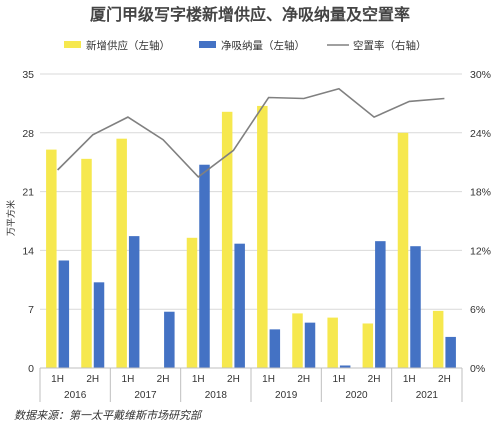  Describe the element at coordinates (28, 134) in the screenshot. I see `y-left-tick-label: 28` at that location.